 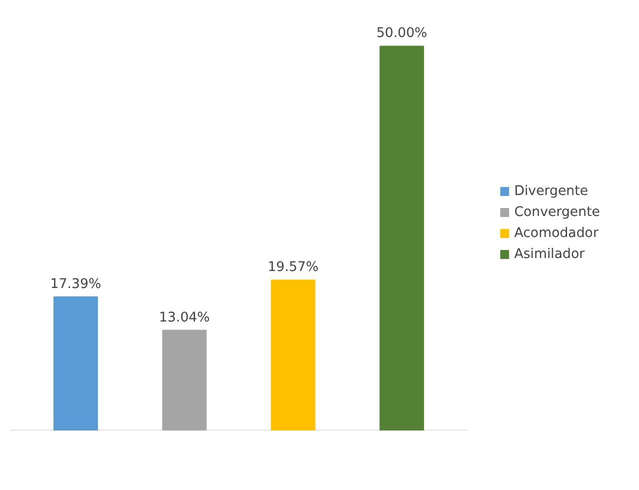 I want to click on data-label: 13.04%, so click(x=184, y=318).